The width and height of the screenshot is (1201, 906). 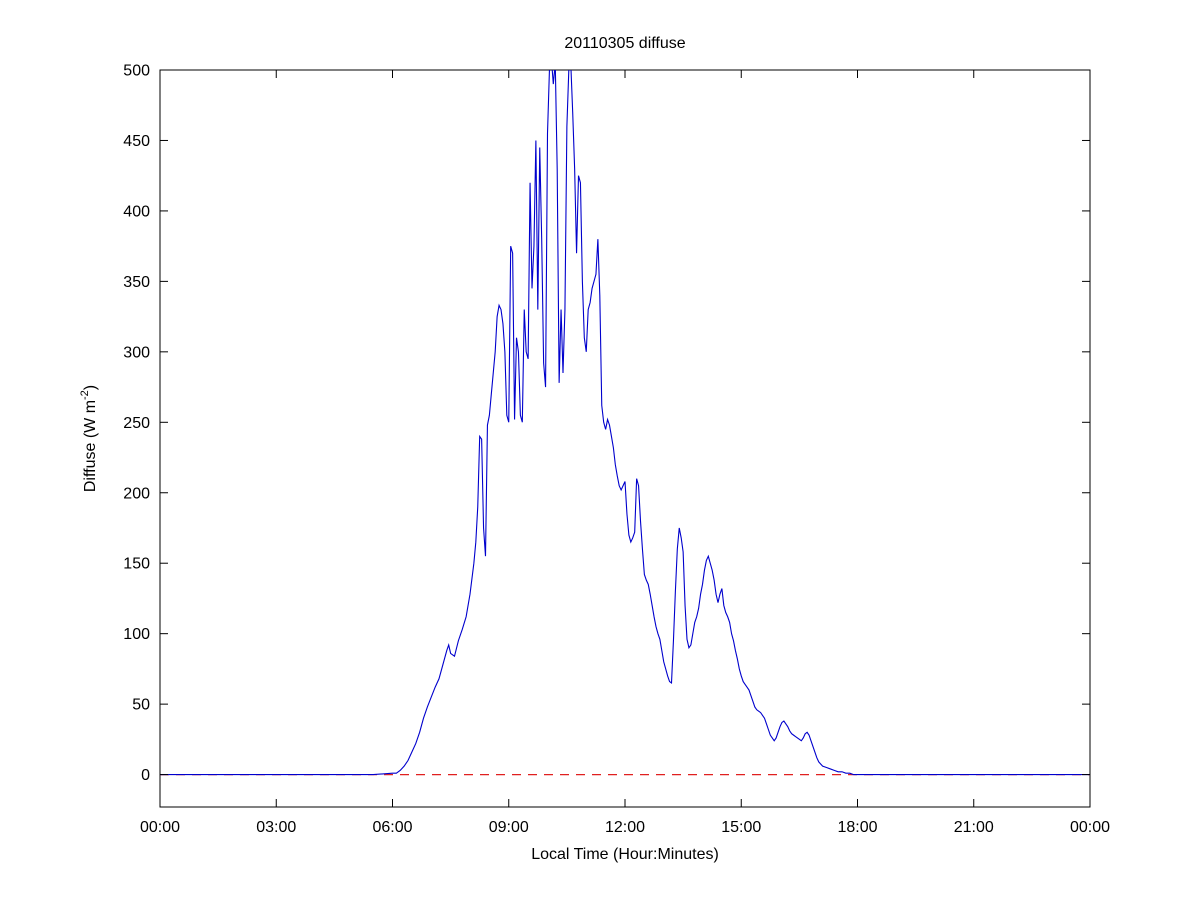 I want to click on x-tick-label: 03:00, so click(x=276, y=827).